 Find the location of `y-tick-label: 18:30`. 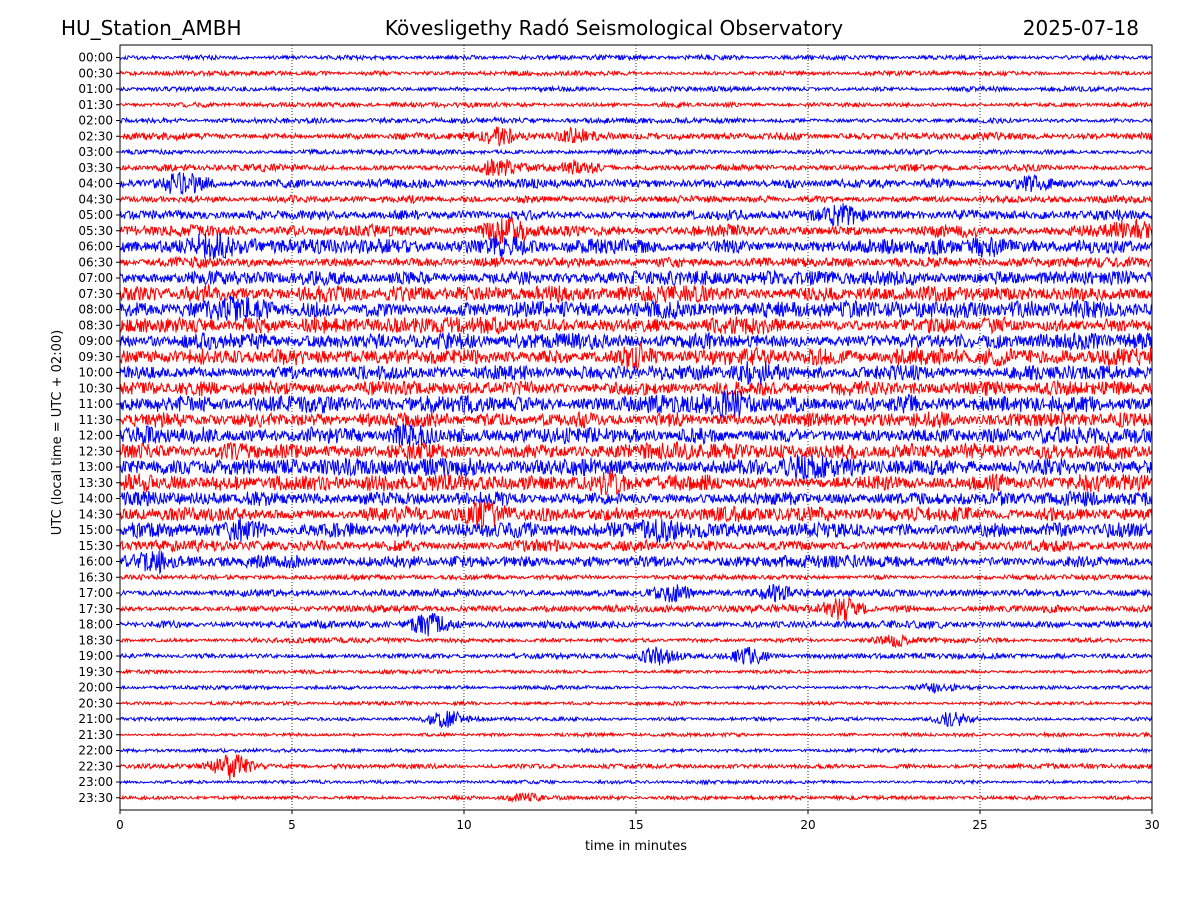

y-tick-label: 18:30 is located at coordinates (95, 640).